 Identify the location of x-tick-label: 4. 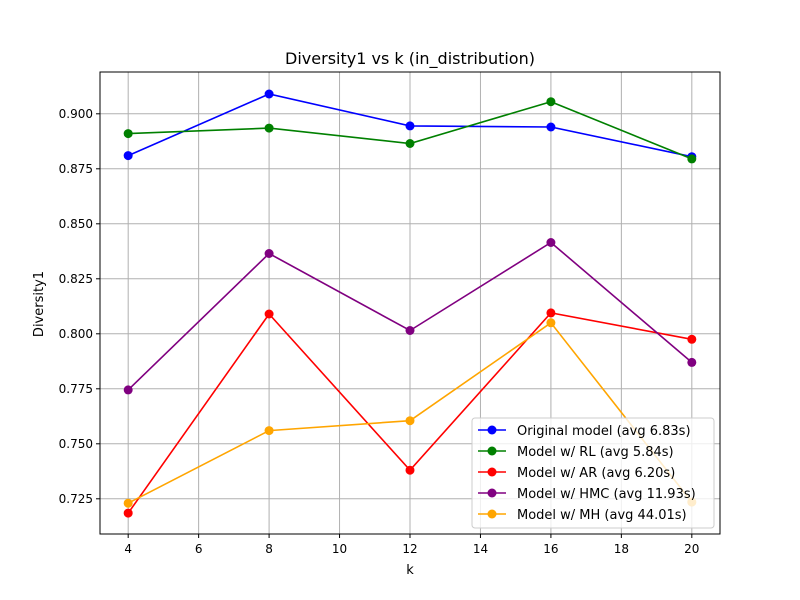
(128, 549).